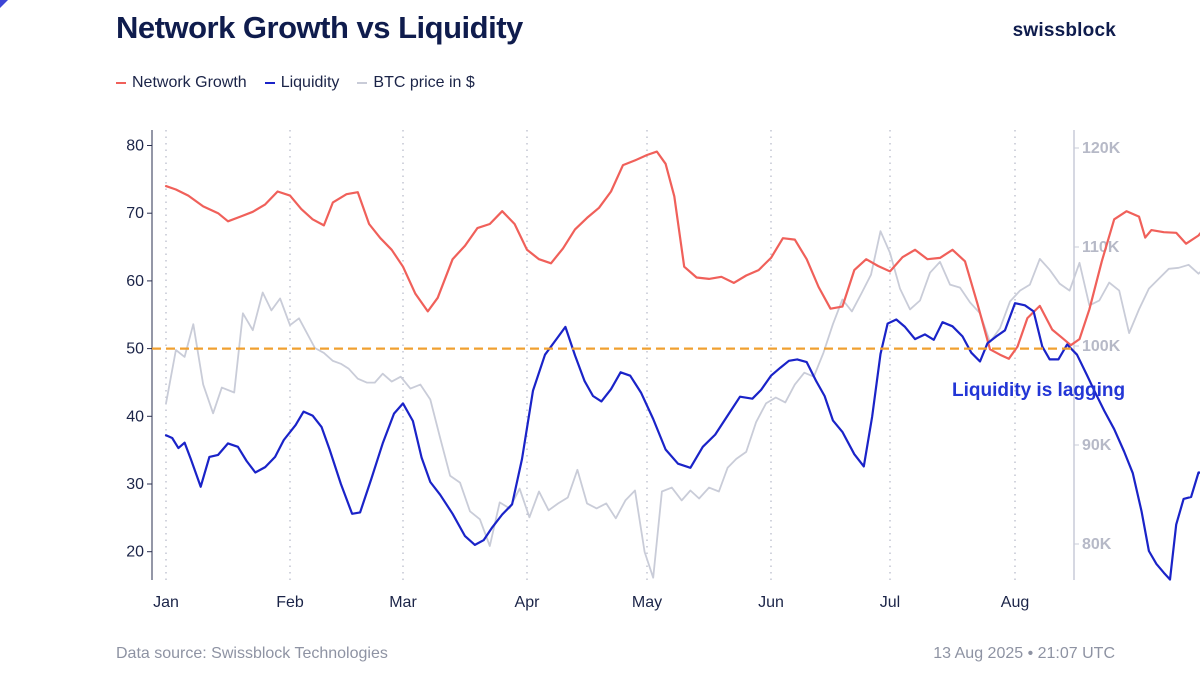 This screenshot has height=675, width=1200. Describe the element at coordinates (1015, 602) in the screenshot. I see `x-tick-label-aug: Aug` at that location.